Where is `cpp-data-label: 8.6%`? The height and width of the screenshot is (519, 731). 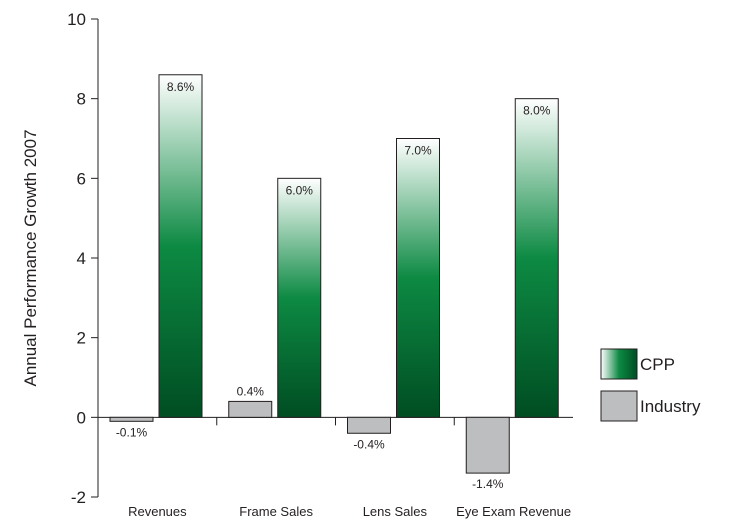
cpp-data-label: 8.6% is located at coordinates (181, 87).